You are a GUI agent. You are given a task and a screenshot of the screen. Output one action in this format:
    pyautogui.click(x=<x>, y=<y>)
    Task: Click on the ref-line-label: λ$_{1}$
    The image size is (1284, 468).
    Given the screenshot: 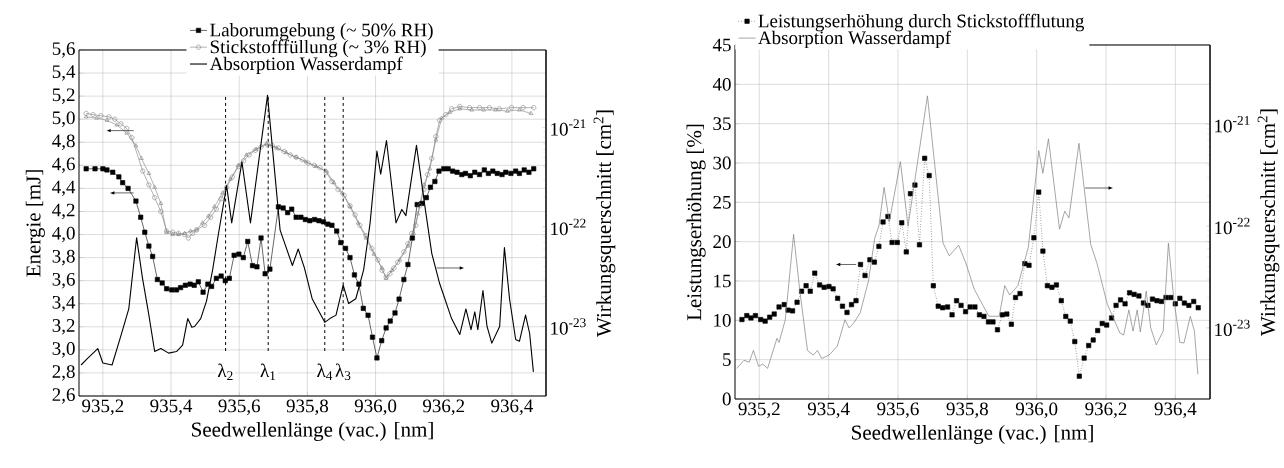 What is the action you would take?
    pyautogui.click(x=268, y=372)
    